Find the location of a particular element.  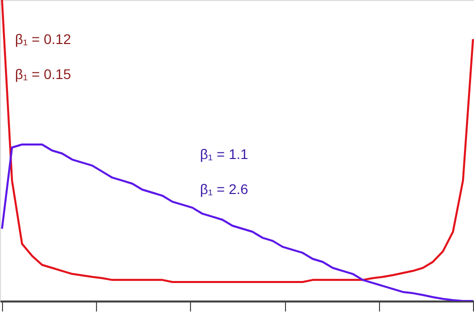

annotation: β₁ = 2.6 is located at coordinates (224, 189).